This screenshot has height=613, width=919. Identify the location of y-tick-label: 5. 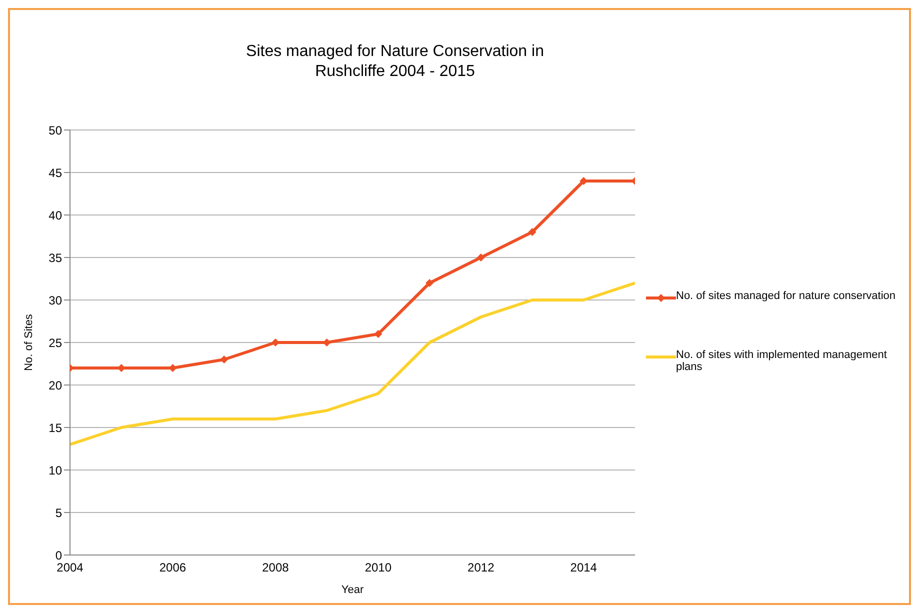
(58, 513).